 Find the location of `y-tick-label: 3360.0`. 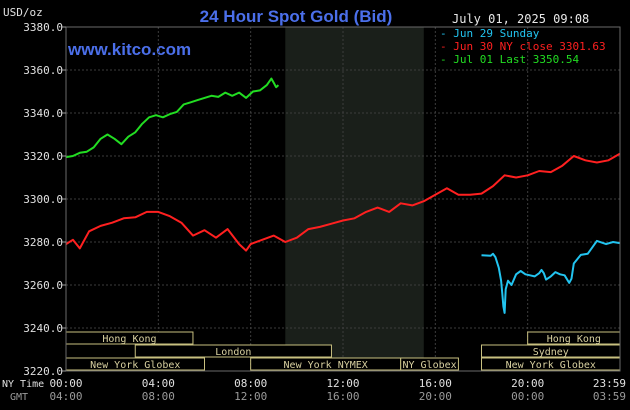

y-tick-label: 3360.0 is located at coordinates (43, 70).